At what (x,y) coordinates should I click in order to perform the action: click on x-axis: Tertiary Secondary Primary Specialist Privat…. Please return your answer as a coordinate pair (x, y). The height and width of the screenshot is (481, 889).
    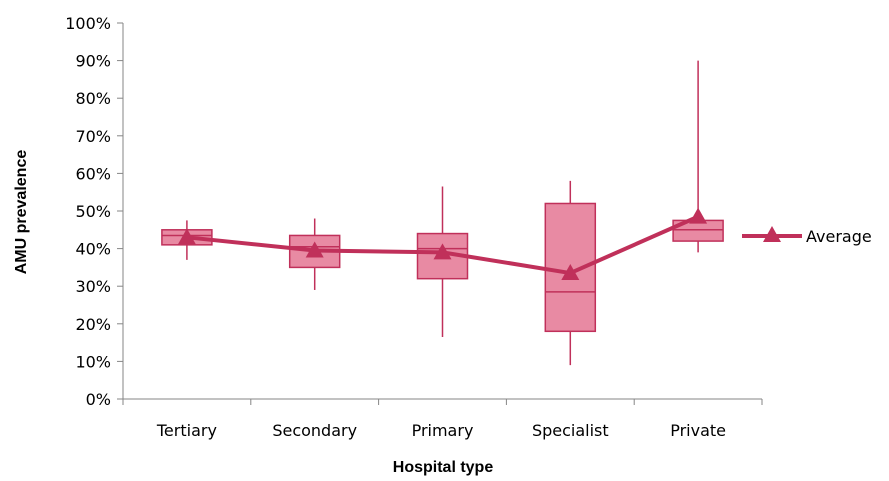
    Looking at the image, I should click on (442, 419).